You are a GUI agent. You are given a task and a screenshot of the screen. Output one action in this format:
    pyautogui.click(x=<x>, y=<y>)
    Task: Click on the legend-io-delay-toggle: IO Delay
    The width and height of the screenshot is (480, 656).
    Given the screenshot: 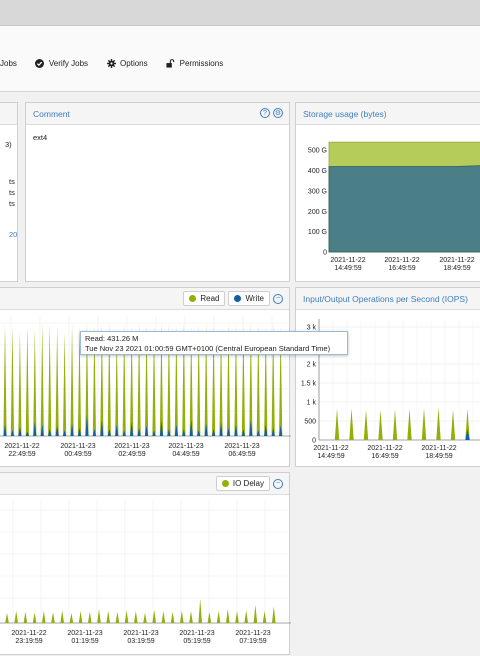 What is the action you would take?
    pyautogui.click(x=242, y=483)
    